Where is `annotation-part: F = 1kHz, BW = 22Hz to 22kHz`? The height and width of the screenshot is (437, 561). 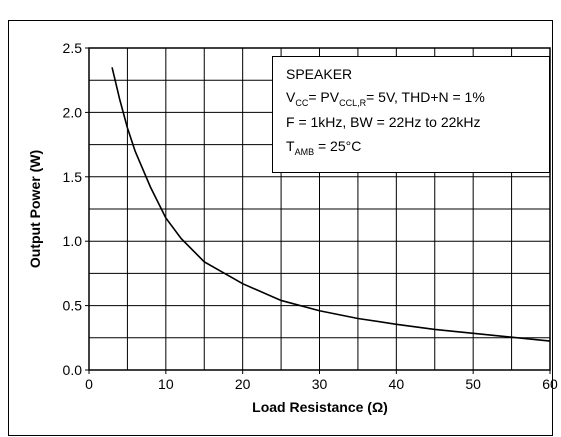 annotation-part: F = 1kHz, BW = 22Hz to 22kHz is located at coordinates (383, 122).